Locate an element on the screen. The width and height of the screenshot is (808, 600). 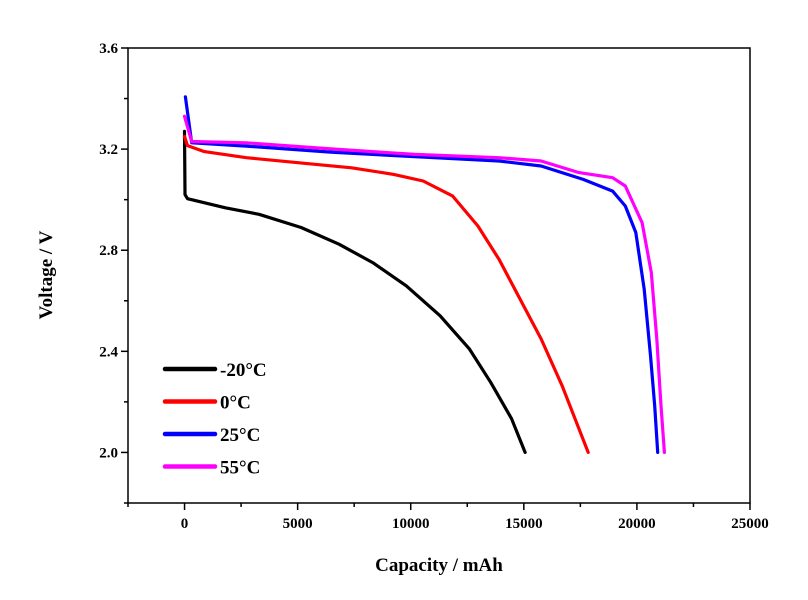
y-tick-label: 2.0 is located at coordinates (108, 453).